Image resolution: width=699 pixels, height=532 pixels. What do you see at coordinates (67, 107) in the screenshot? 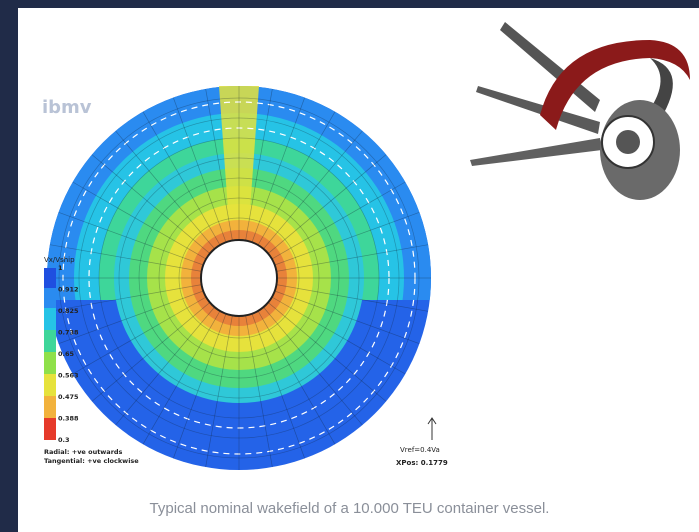
I see `logo: ibmv` at bounding box center [67, 107].